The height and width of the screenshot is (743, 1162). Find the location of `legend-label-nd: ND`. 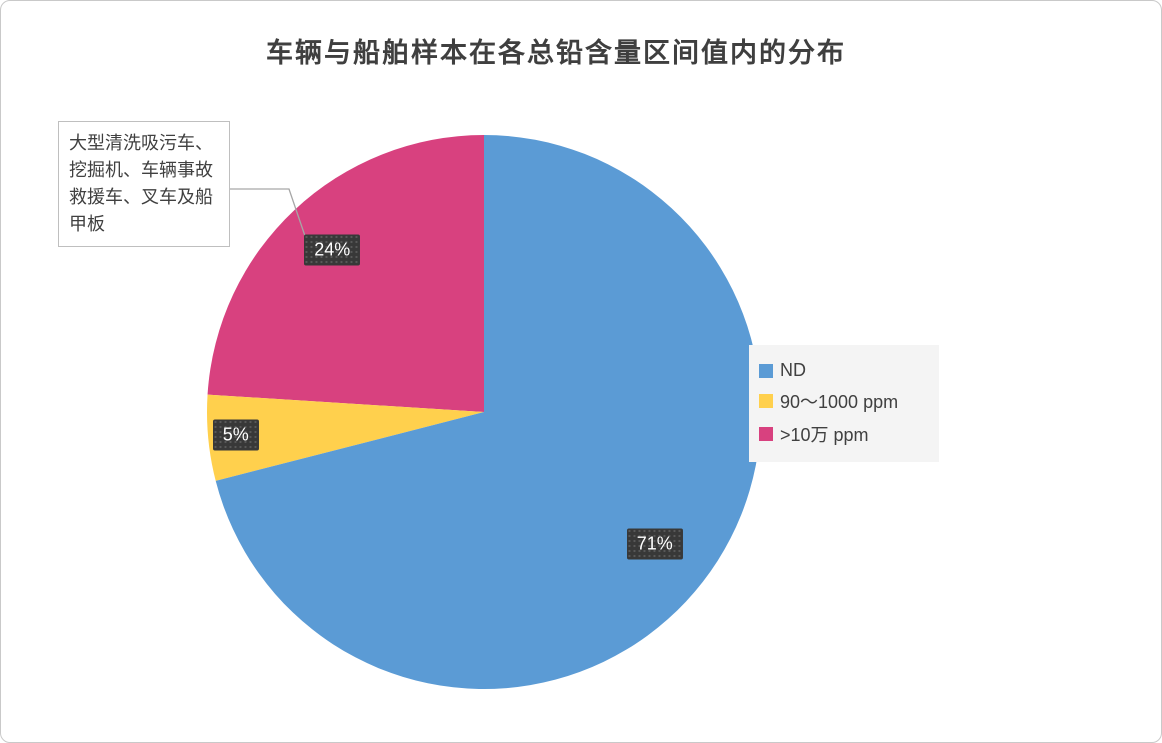

legend-label-nd: ND is located at coordinates (793, 370).